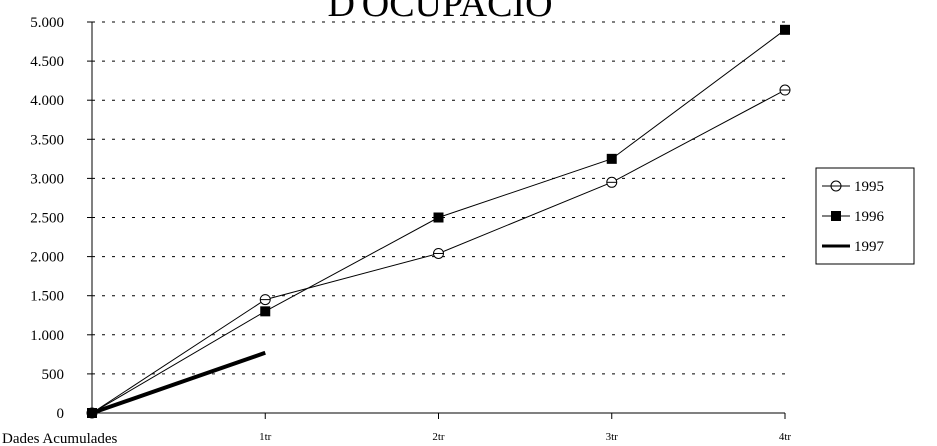 This screenshot has height=446, width=937. I want to click on y-tick-label: 2.500, so click(47, 219).